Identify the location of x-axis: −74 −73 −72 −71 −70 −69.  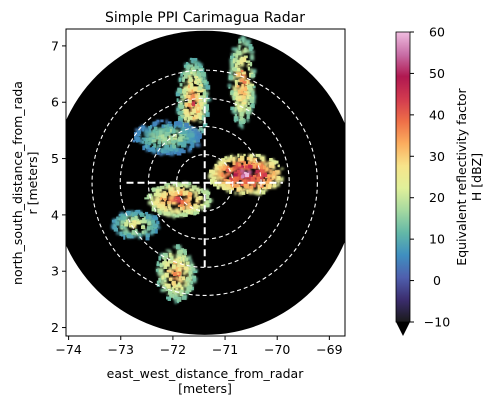
(199, 346).